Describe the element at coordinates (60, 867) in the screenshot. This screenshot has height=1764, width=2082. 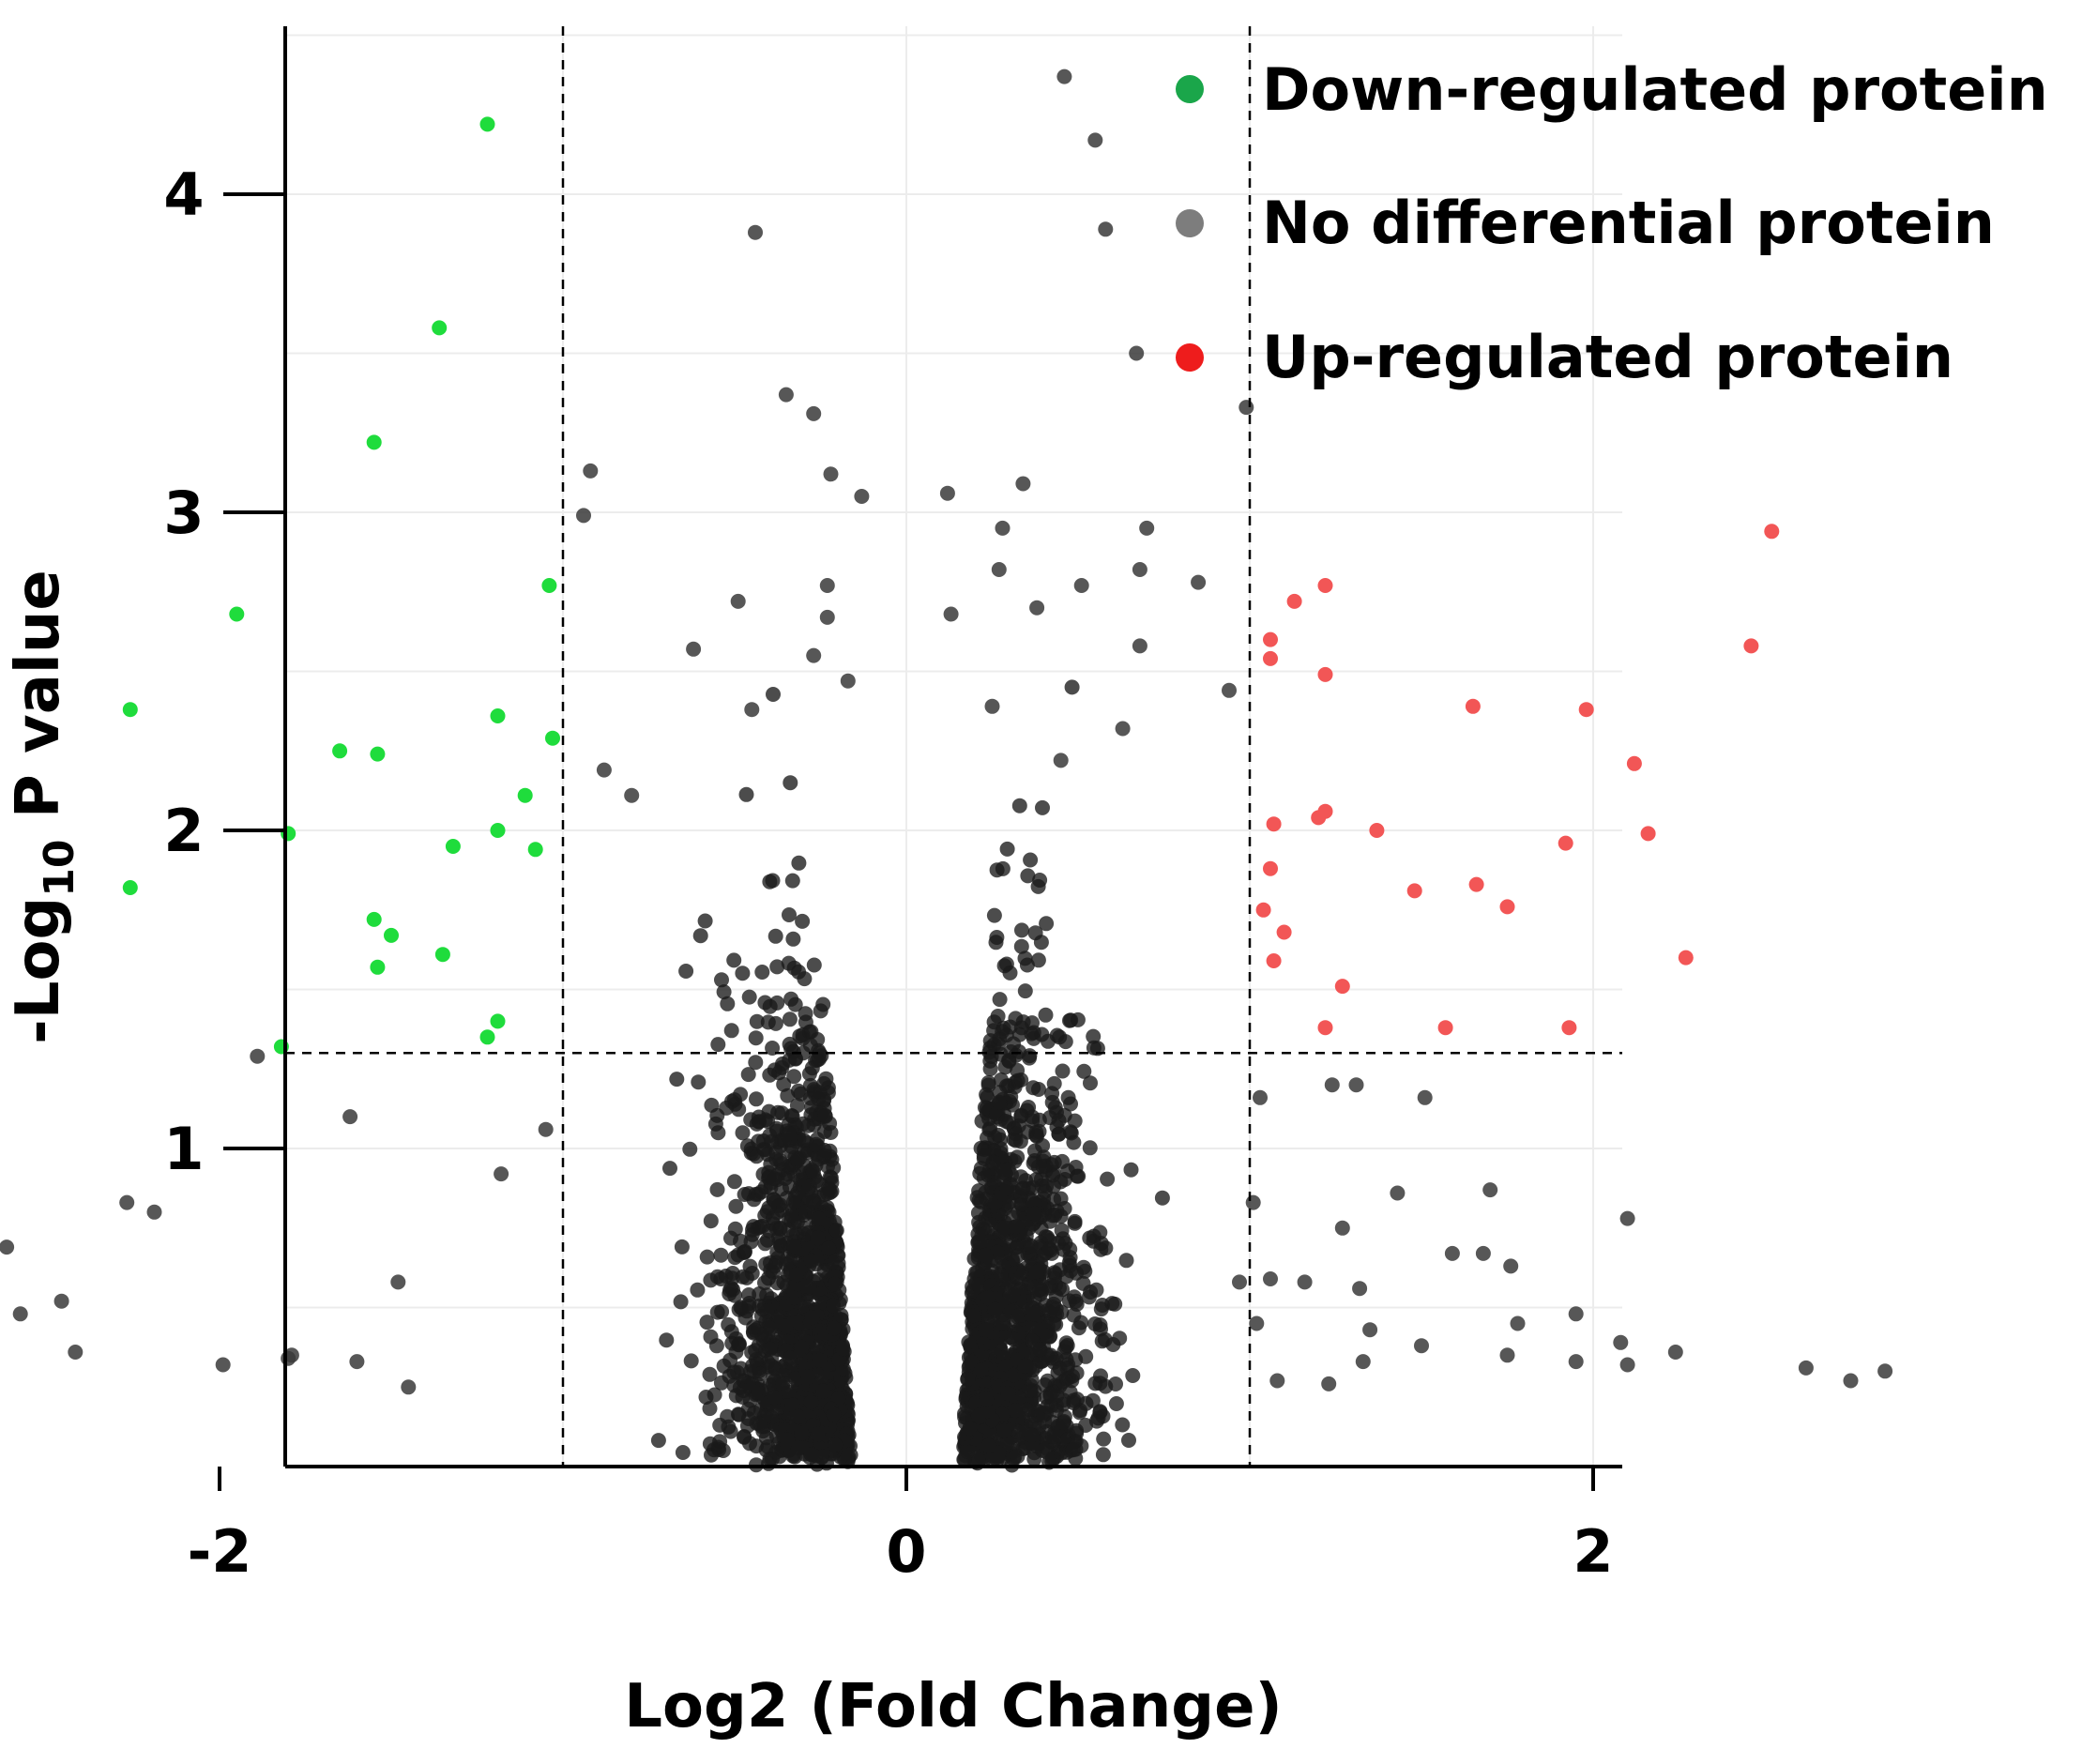
I see `y-axis-title-subscript: 10` at that location.